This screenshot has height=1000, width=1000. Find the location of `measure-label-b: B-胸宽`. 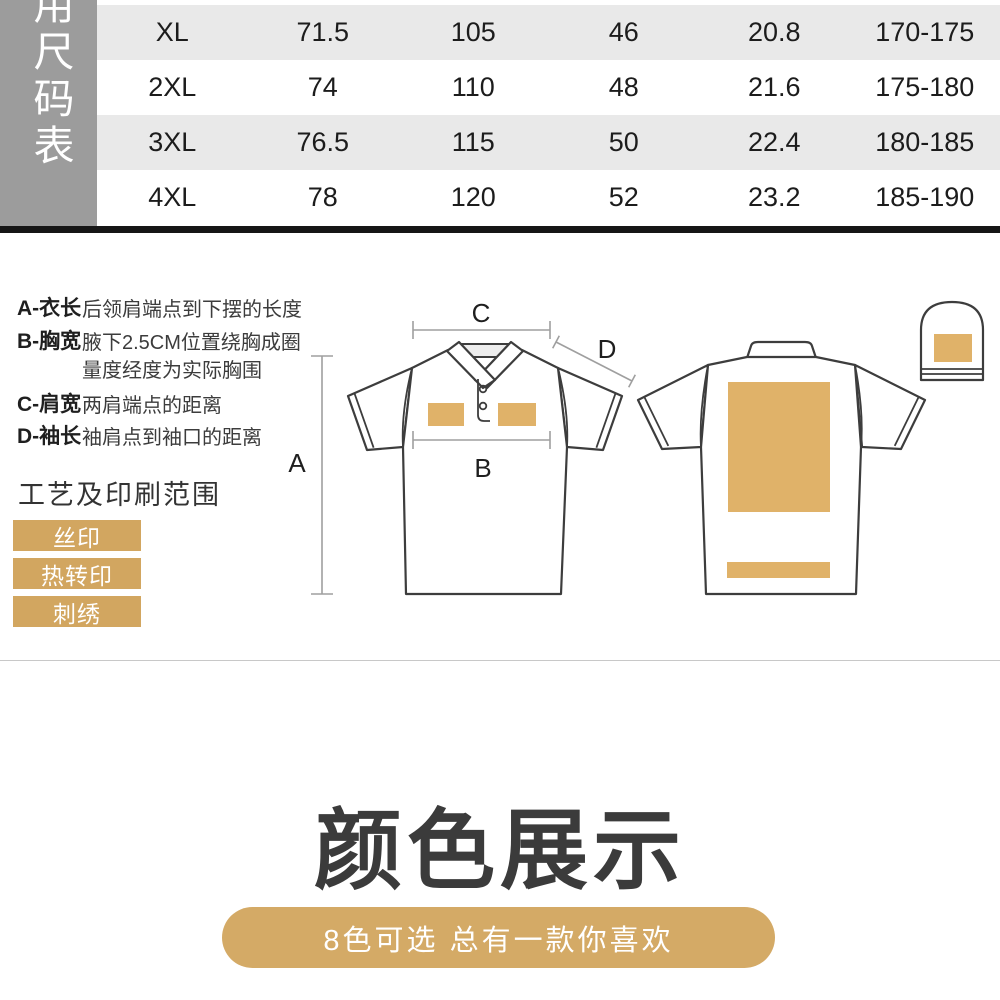

measure-label-b: B-胸宽 is located at coordinates (49, 341).